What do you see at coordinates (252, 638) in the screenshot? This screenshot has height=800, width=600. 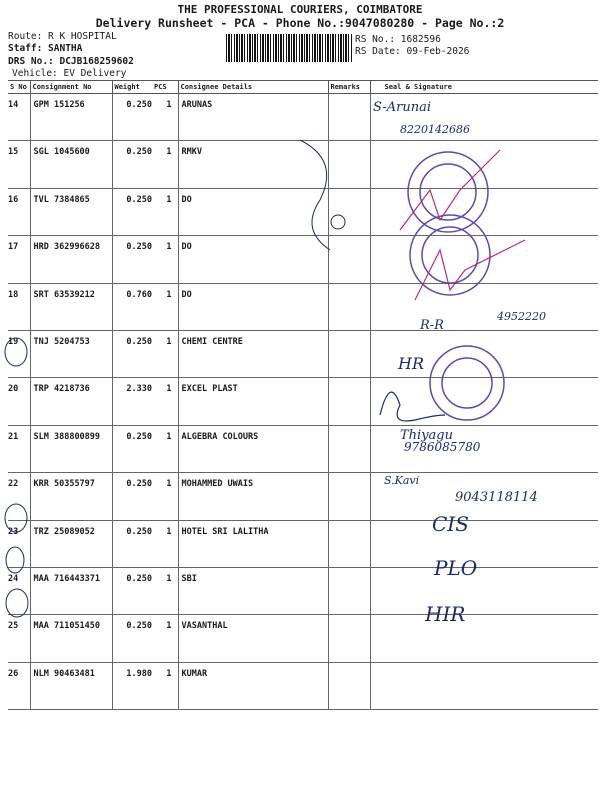 I see `cell-consignee: VASANTHAL` at bounding box center [252, 638].